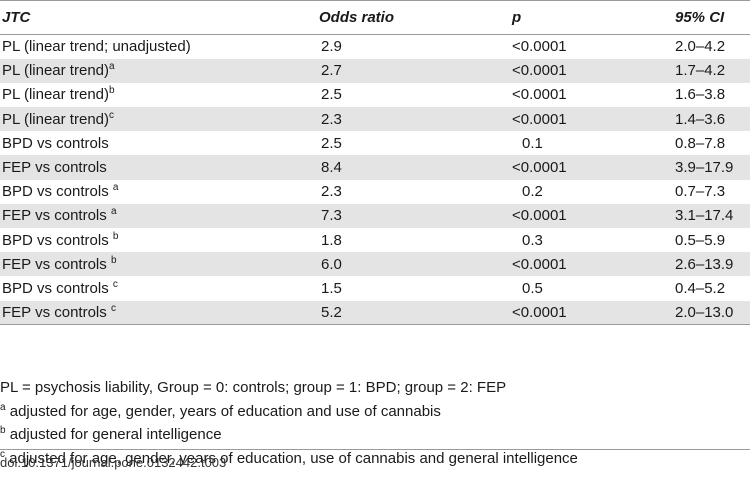  Describe the element at coordinates (700, 192) in the screenshot. I see `cell-95-ci: 0.7–7.3` at that location.